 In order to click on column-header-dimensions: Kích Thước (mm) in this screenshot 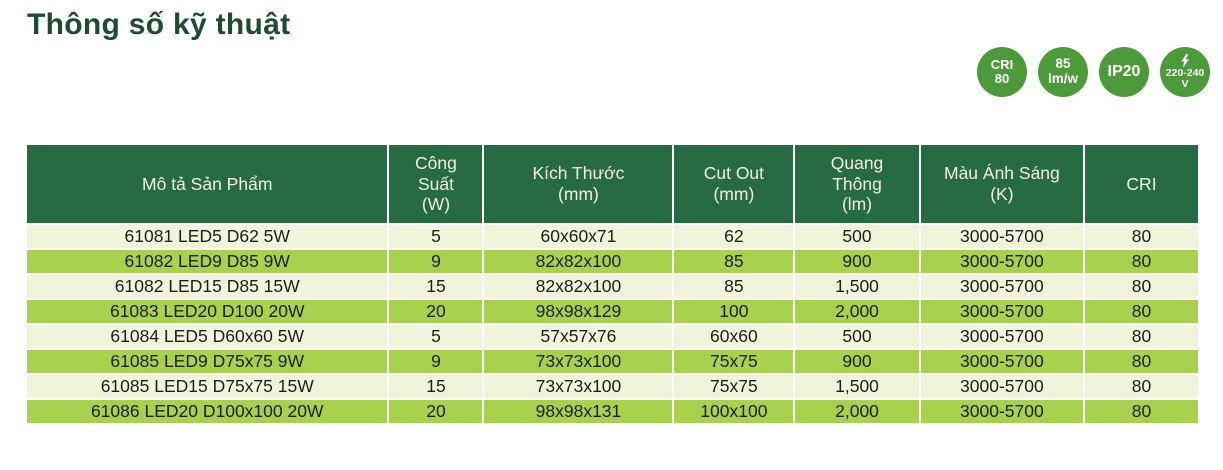, I will do `click(578, 184)`.